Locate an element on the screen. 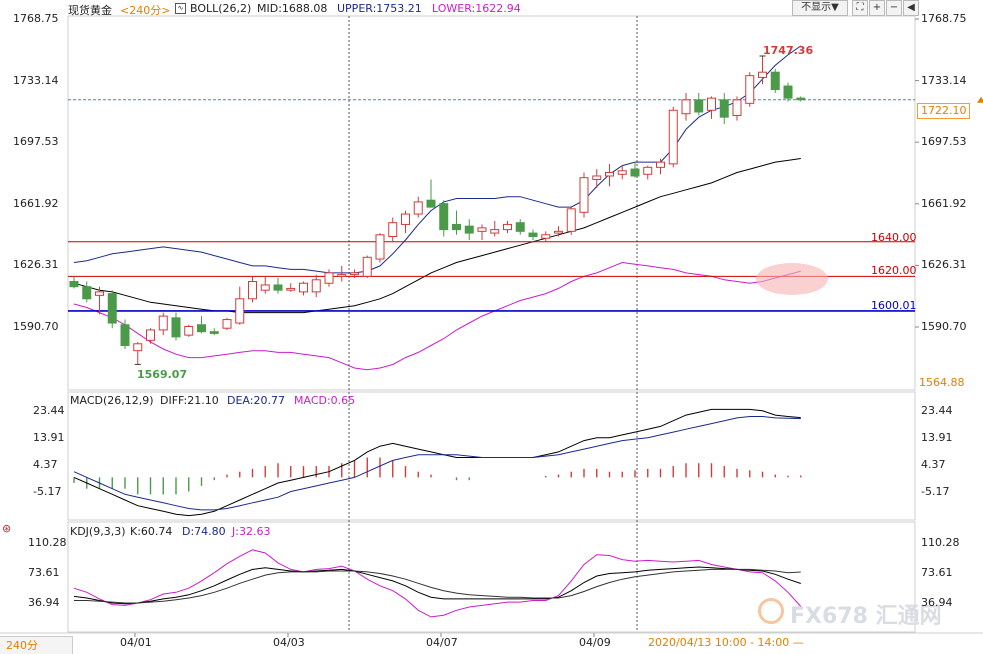  macd-tick-left: 4.37 is located at coordinates (45, 464).